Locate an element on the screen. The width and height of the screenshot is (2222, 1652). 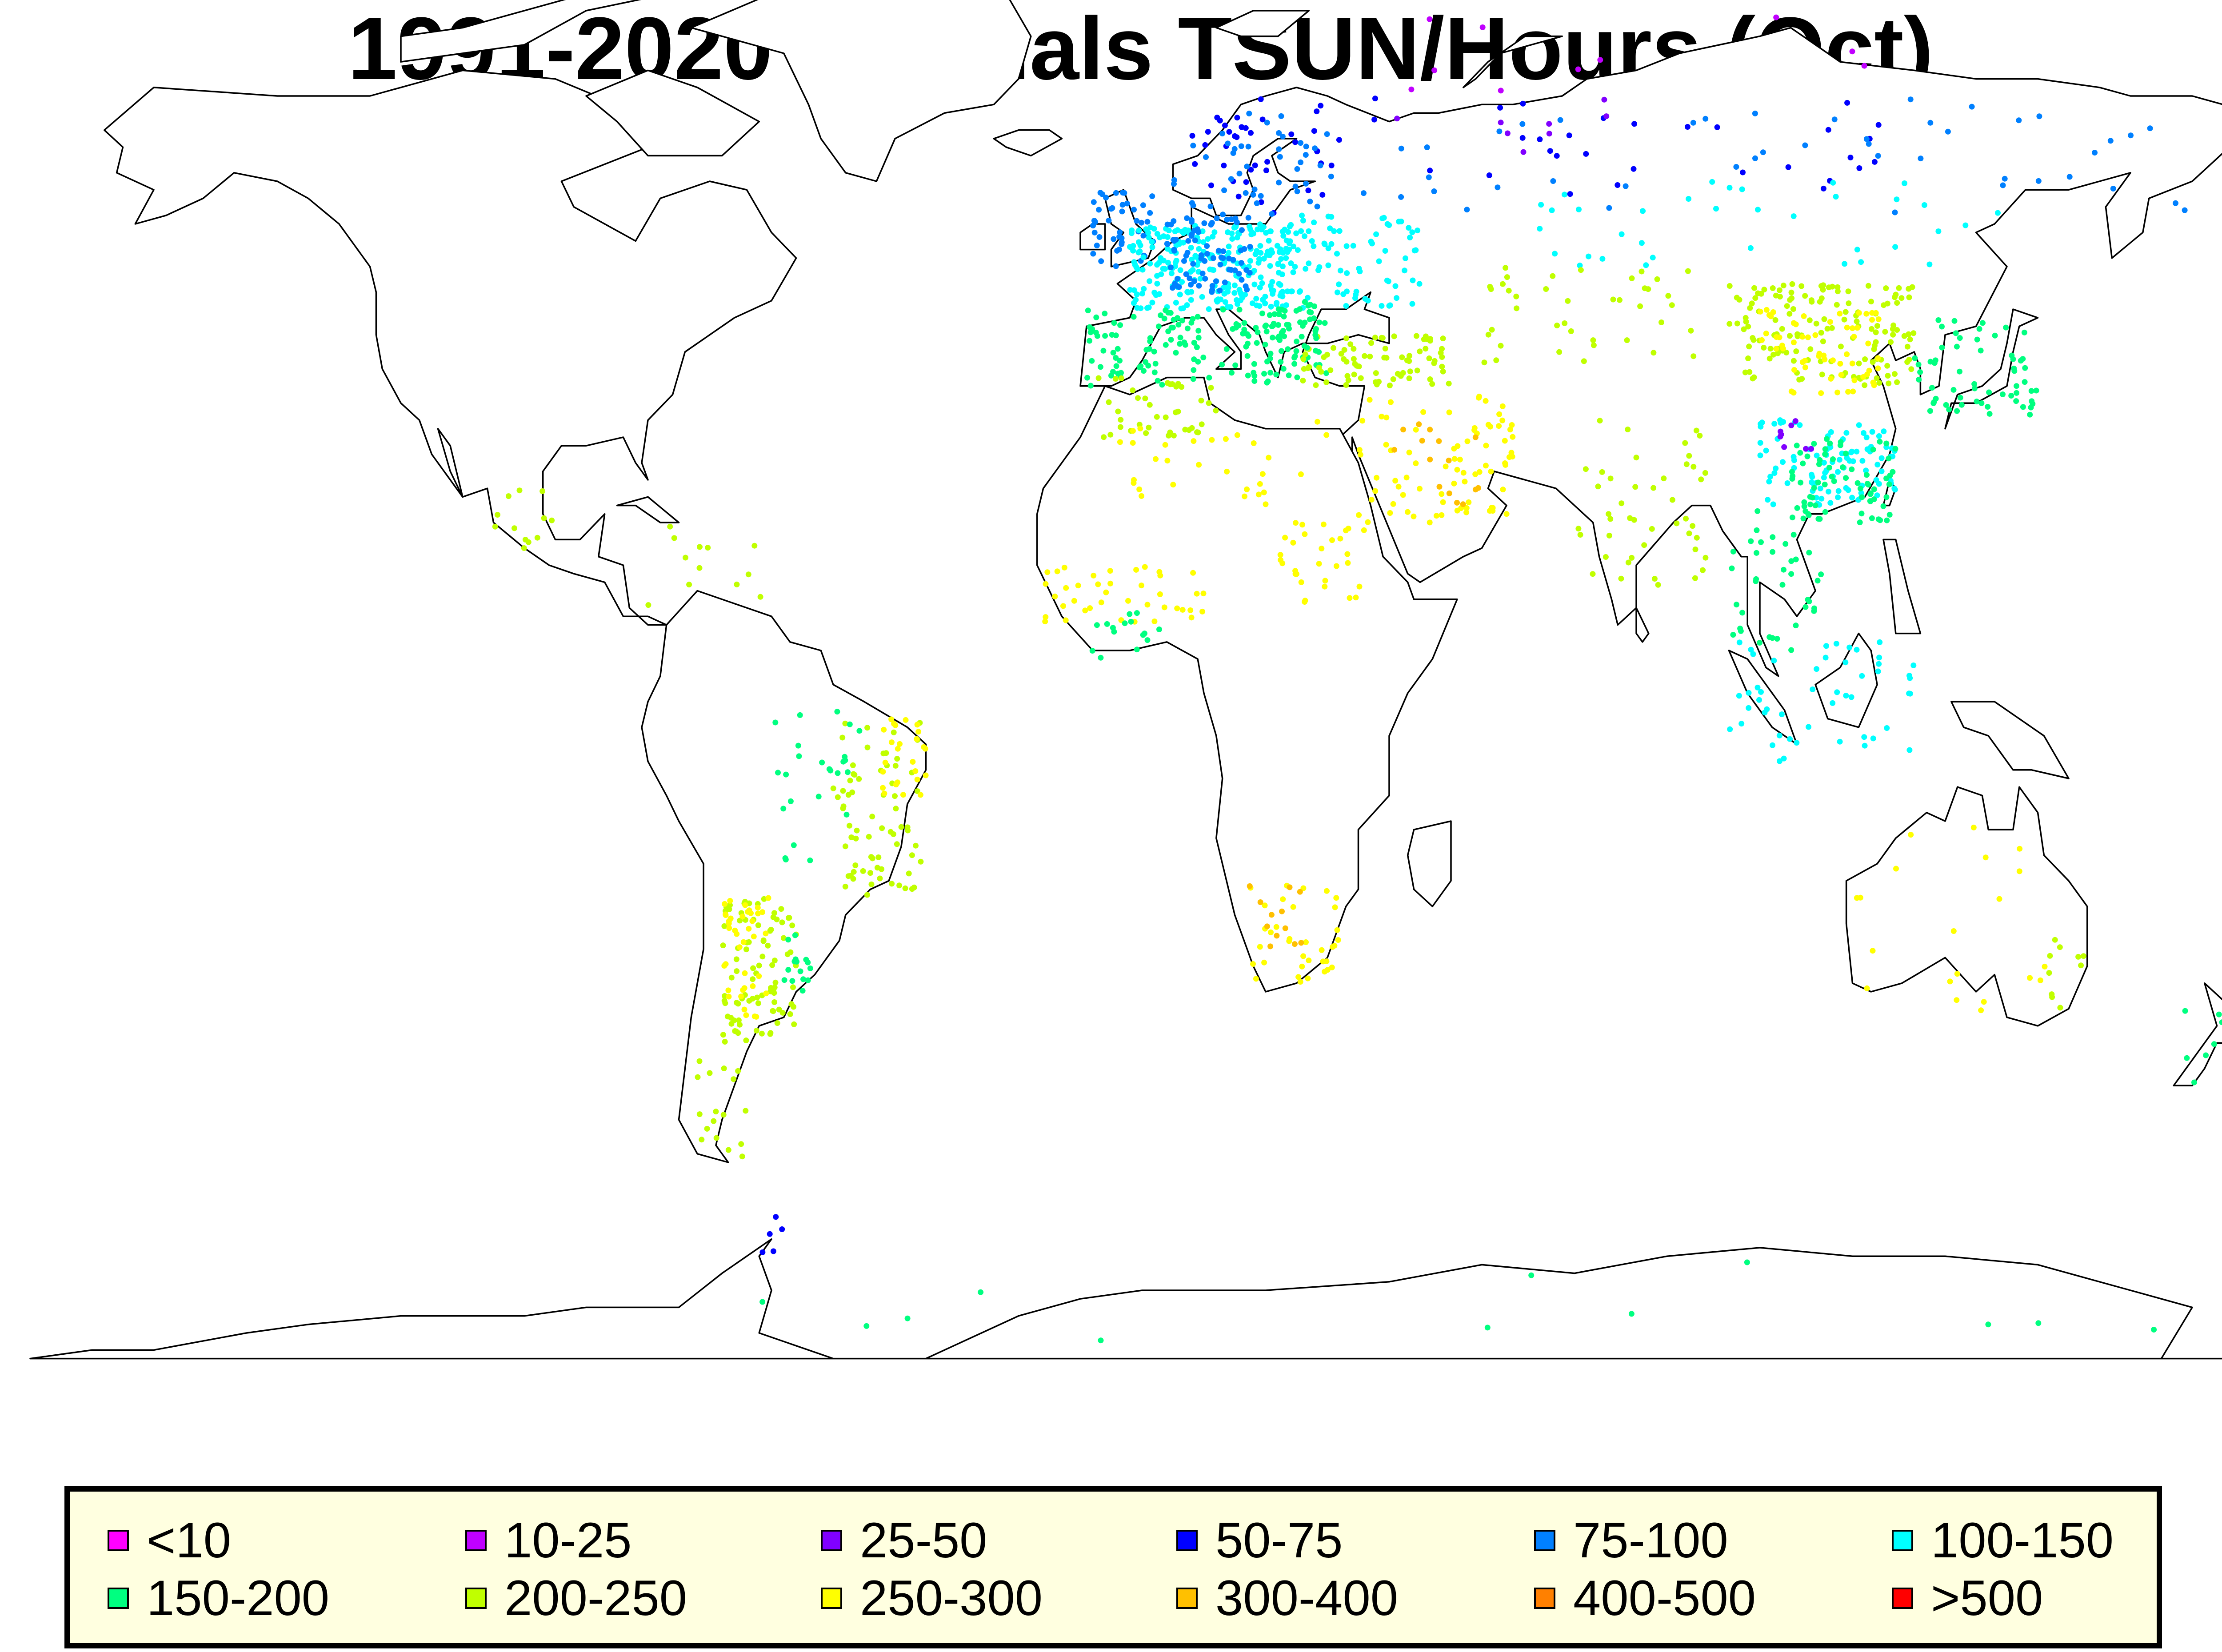
legend-item: 400-500 is located at coordinates (1645, 1598).